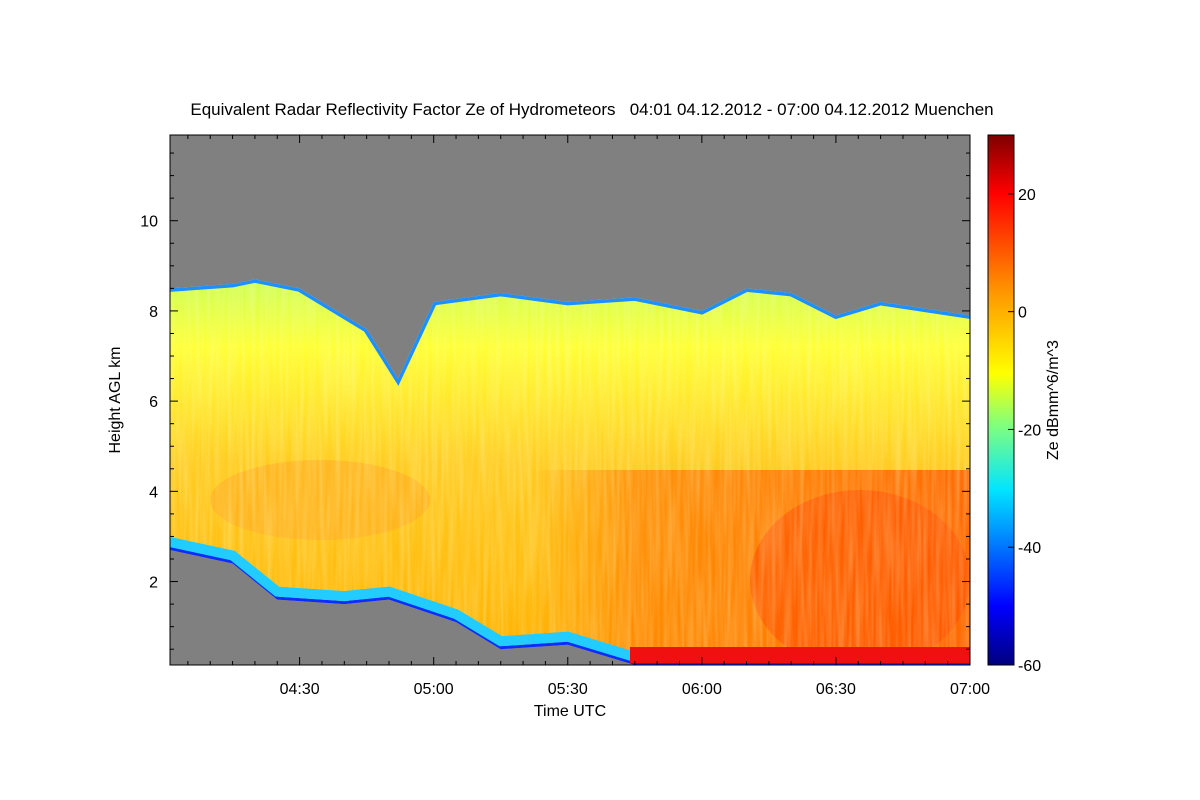 The height and width of the screenshot is (800, 1200). Describe the element at coordinates (153, 583) in the screenshot. I see `y-tick-label: 2` at that location.